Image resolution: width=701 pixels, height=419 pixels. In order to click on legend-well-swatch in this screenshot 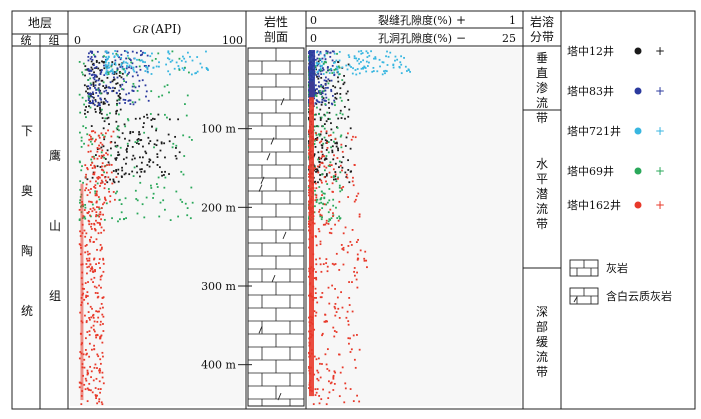, I will do `click(638, 51)`.